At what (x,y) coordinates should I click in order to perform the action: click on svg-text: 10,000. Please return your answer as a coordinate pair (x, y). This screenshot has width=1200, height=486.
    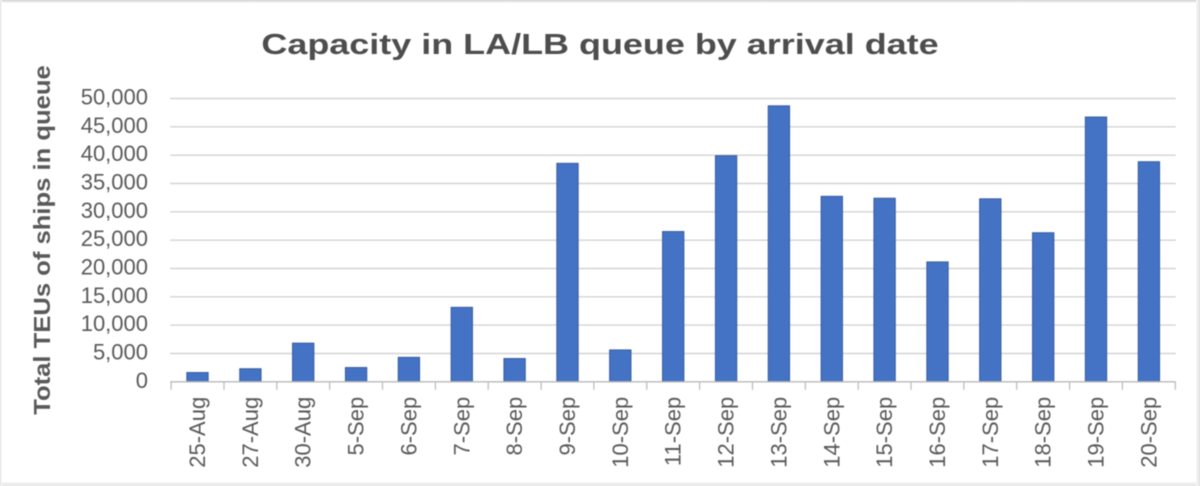
    Looking at the image, I should click on (114, 323).